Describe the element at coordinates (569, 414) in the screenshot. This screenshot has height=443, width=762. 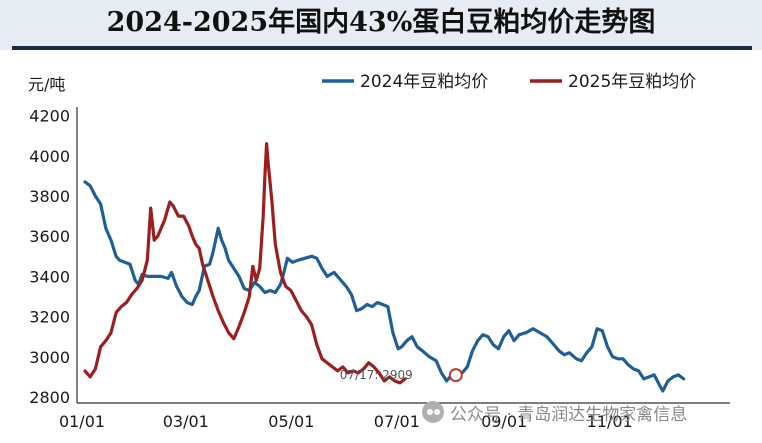
I see `watermark-text: 公众号 · 青岛润达生物家禽信息` at that location.